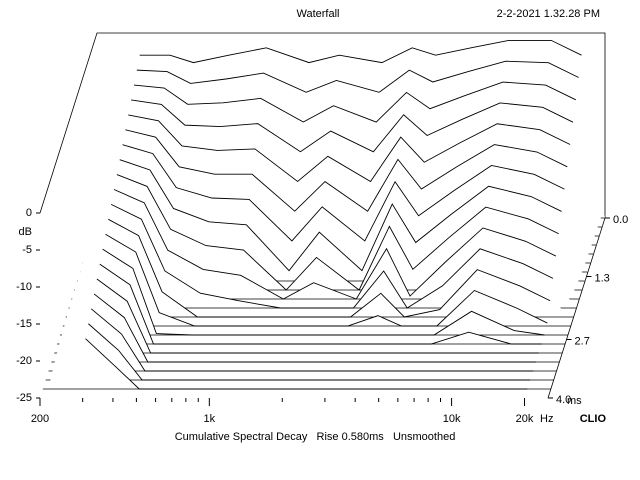 The width and height of the screenshot is (640, 480). I want to click on y-tick-label: -10, so click(24, 287).